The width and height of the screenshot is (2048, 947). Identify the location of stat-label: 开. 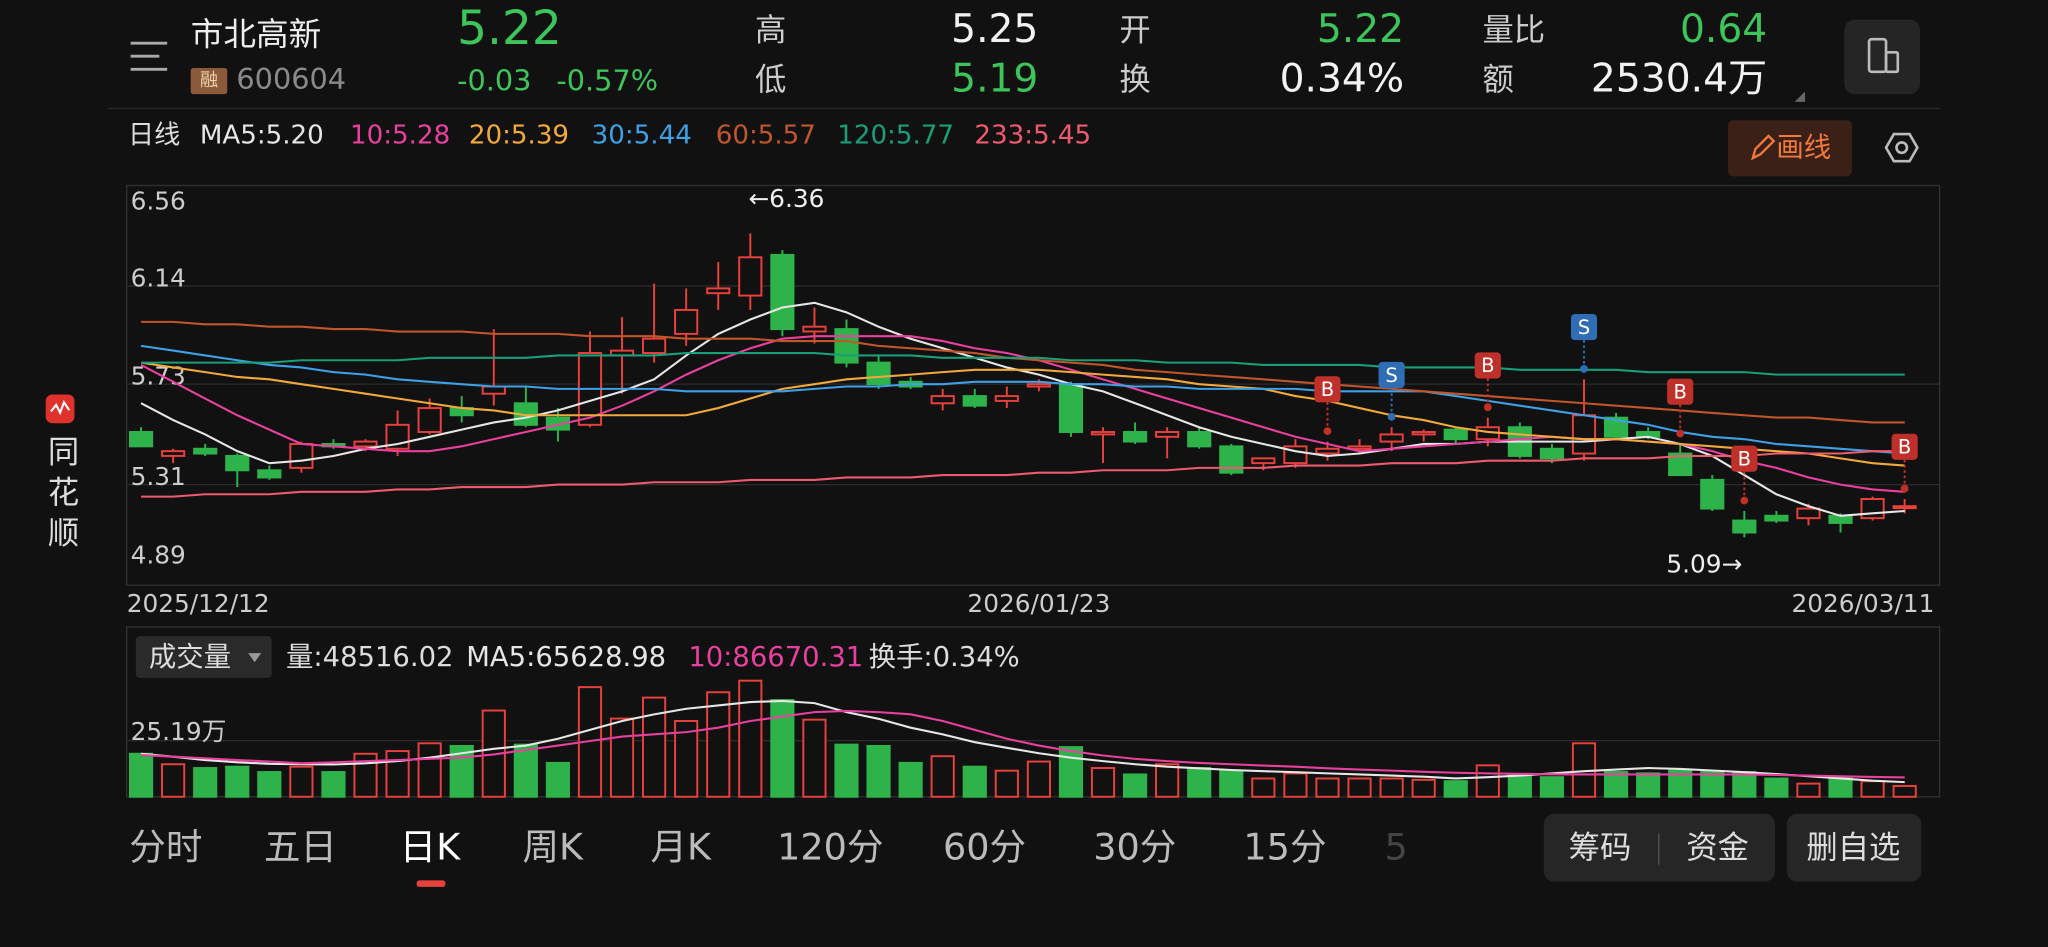
(1134, 30).